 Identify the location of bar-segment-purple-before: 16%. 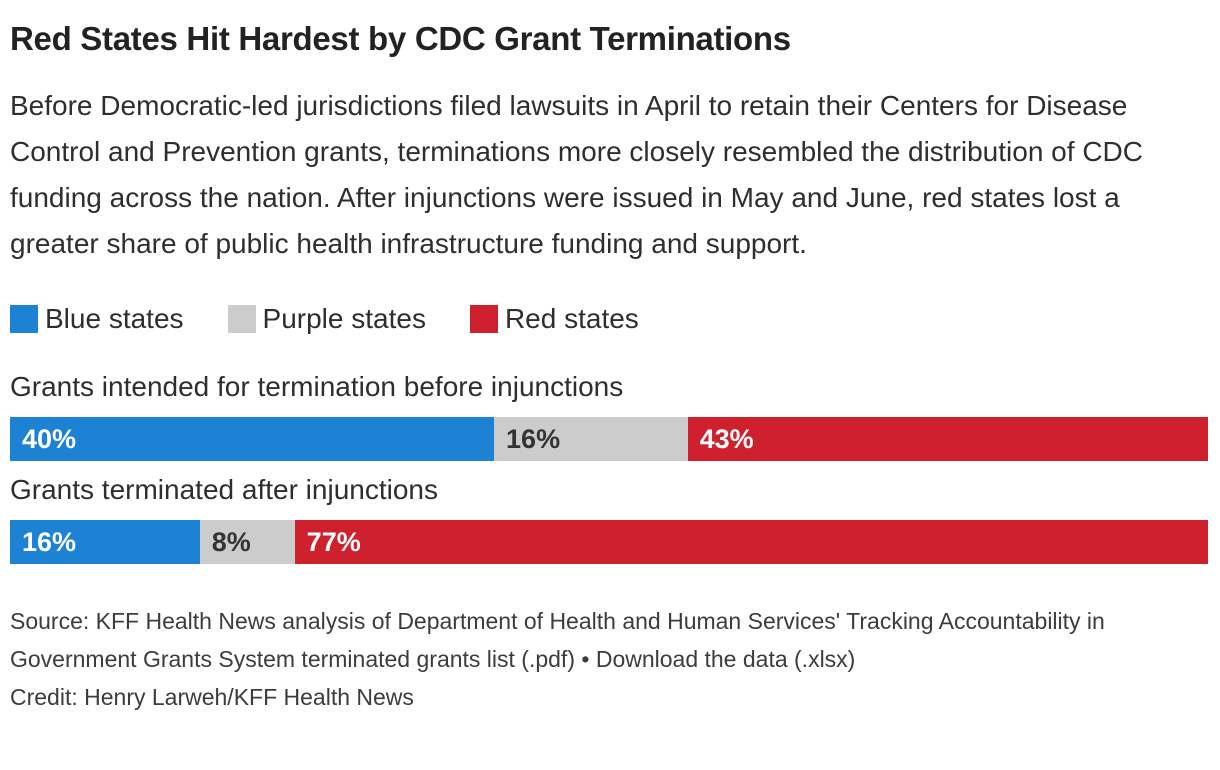
(591, 439).